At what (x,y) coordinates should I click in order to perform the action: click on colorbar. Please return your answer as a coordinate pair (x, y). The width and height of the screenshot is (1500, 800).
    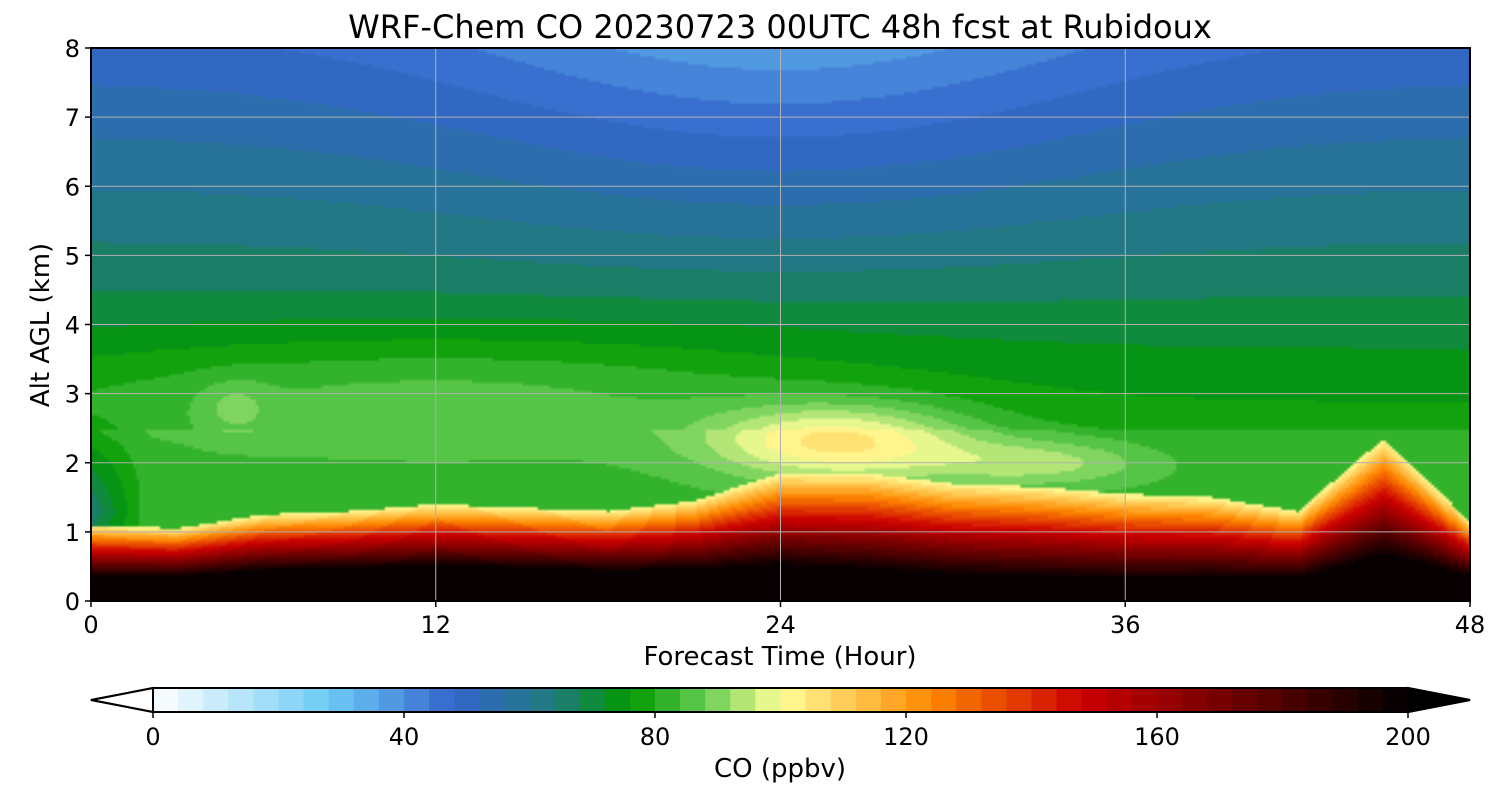
    Looking at the image, I should click on (780, 700).